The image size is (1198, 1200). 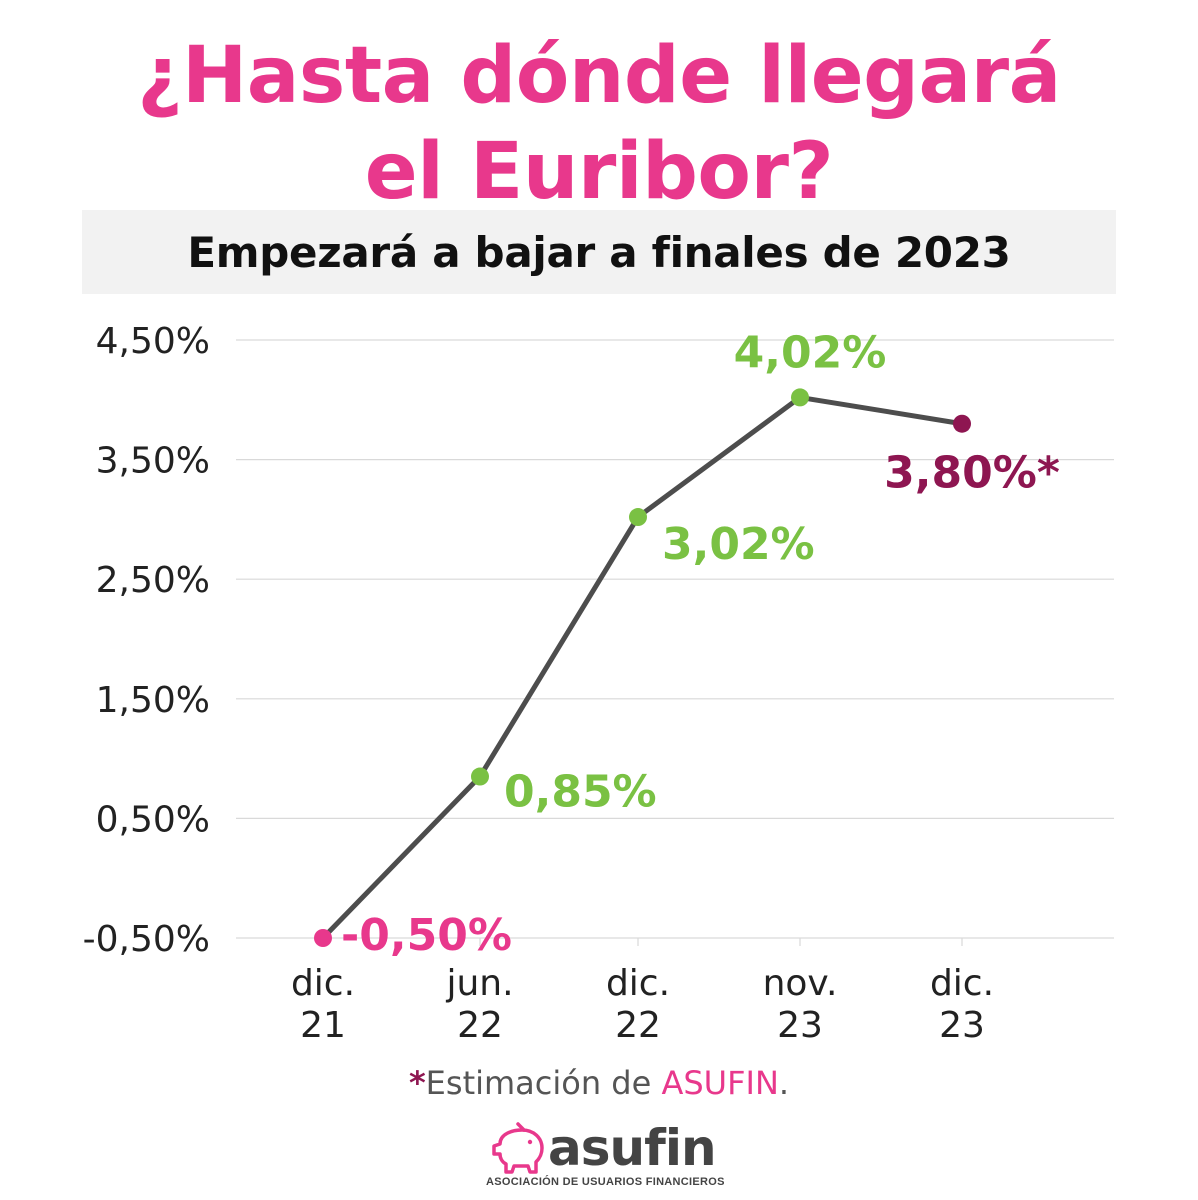 I want to click on y-tick-label: 2,50%, so click(x=153, y=580).